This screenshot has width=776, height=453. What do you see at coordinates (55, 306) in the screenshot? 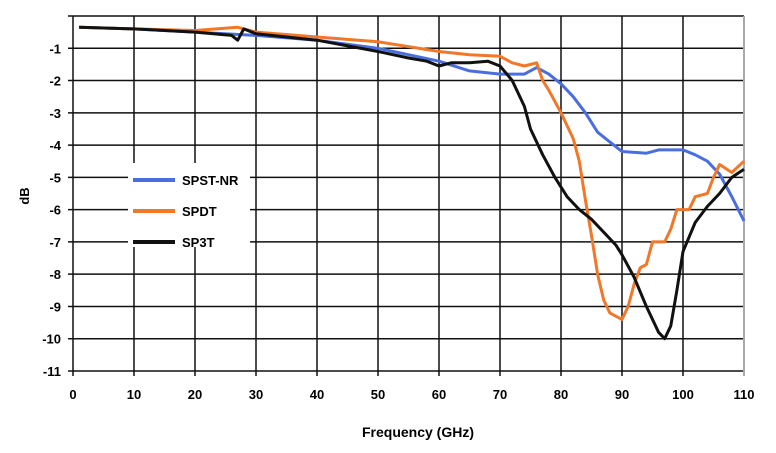
I see `y-tick-label: -9` at bounding box center [55, 306].